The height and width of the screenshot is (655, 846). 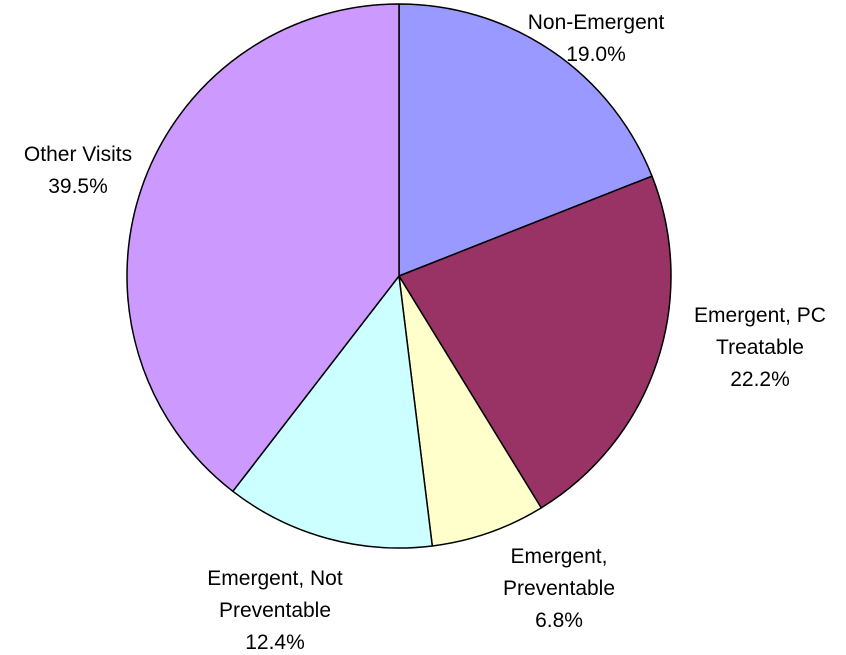 I want to click on slice-category-label: Emergent, Not, so click(x=275, y=578).